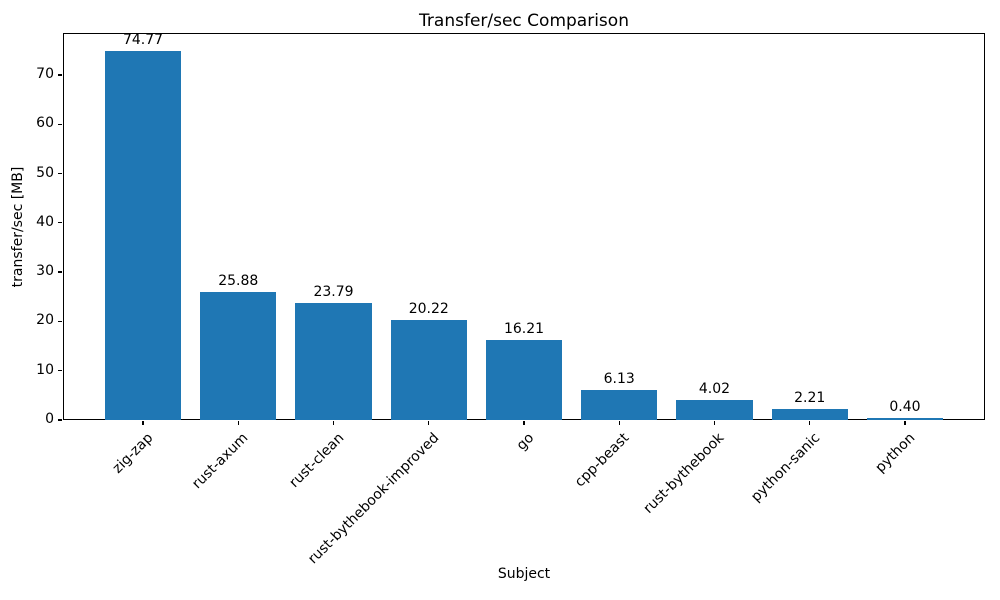  Describe the element at coordinates (45, 123) in the screenshot. I see `y-tick-label: 60` at that location.